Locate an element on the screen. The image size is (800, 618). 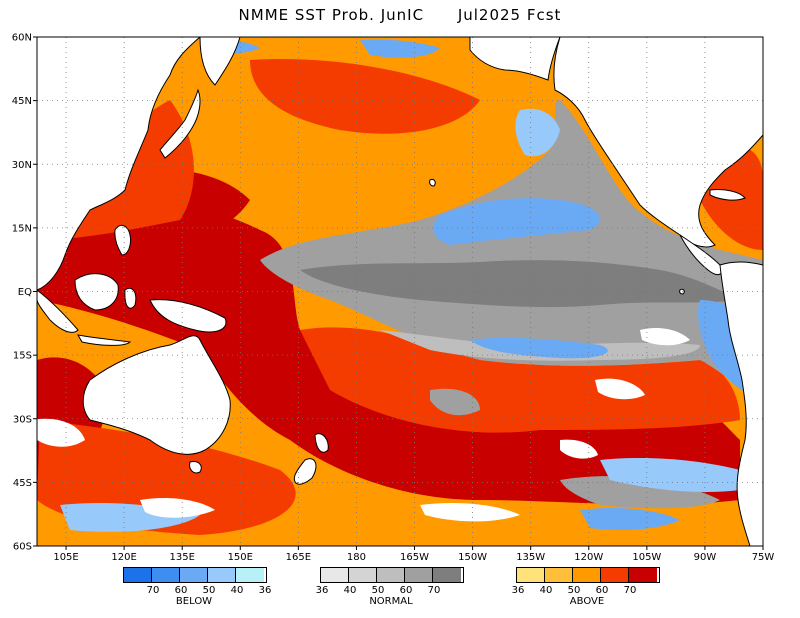
chart-title: NMME SST Prob. JunIC Jul2025 Fcst is located at coordinates (400, 15).